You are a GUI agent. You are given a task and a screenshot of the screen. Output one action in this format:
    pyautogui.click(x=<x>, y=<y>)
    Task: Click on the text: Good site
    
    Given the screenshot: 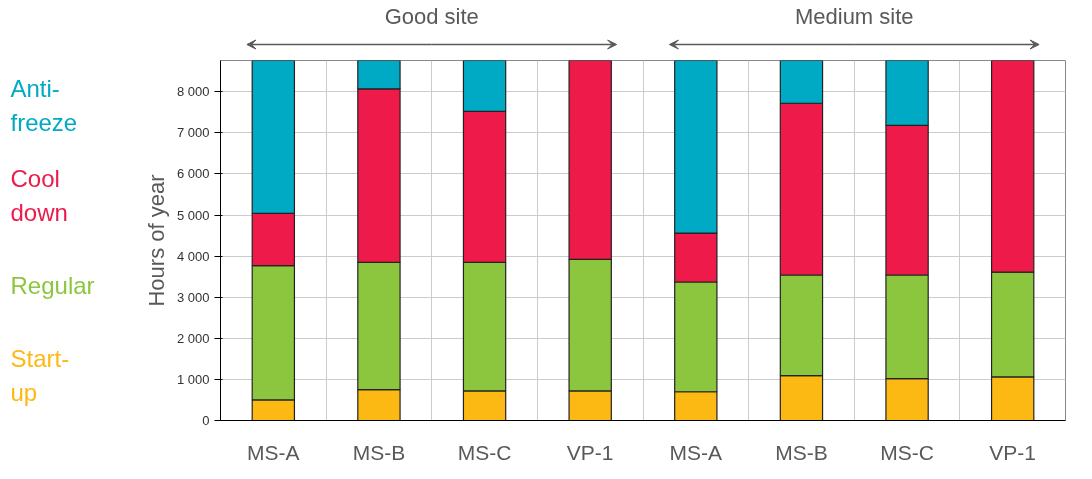 What is the action you would take?
    pyautogui.click(x=431, y=17)
    